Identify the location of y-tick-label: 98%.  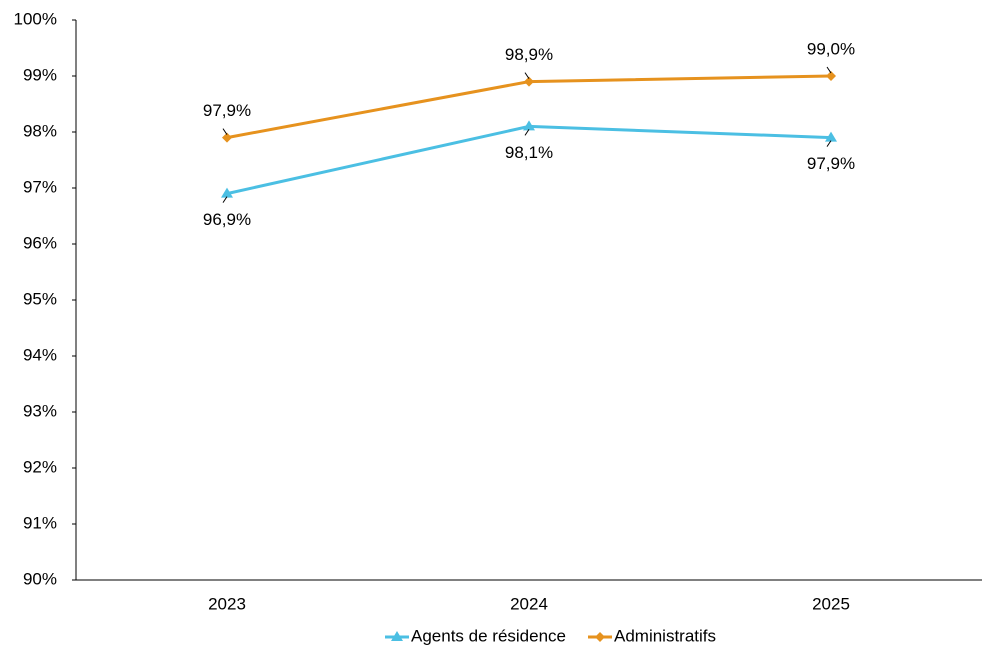
(40, 130).